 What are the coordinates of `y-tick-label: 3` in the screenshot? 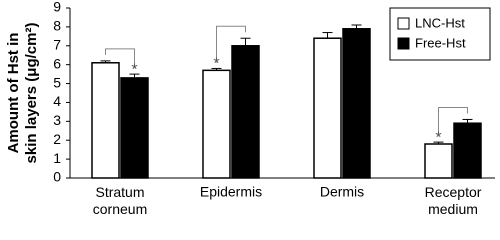 It's located at (57, 120).